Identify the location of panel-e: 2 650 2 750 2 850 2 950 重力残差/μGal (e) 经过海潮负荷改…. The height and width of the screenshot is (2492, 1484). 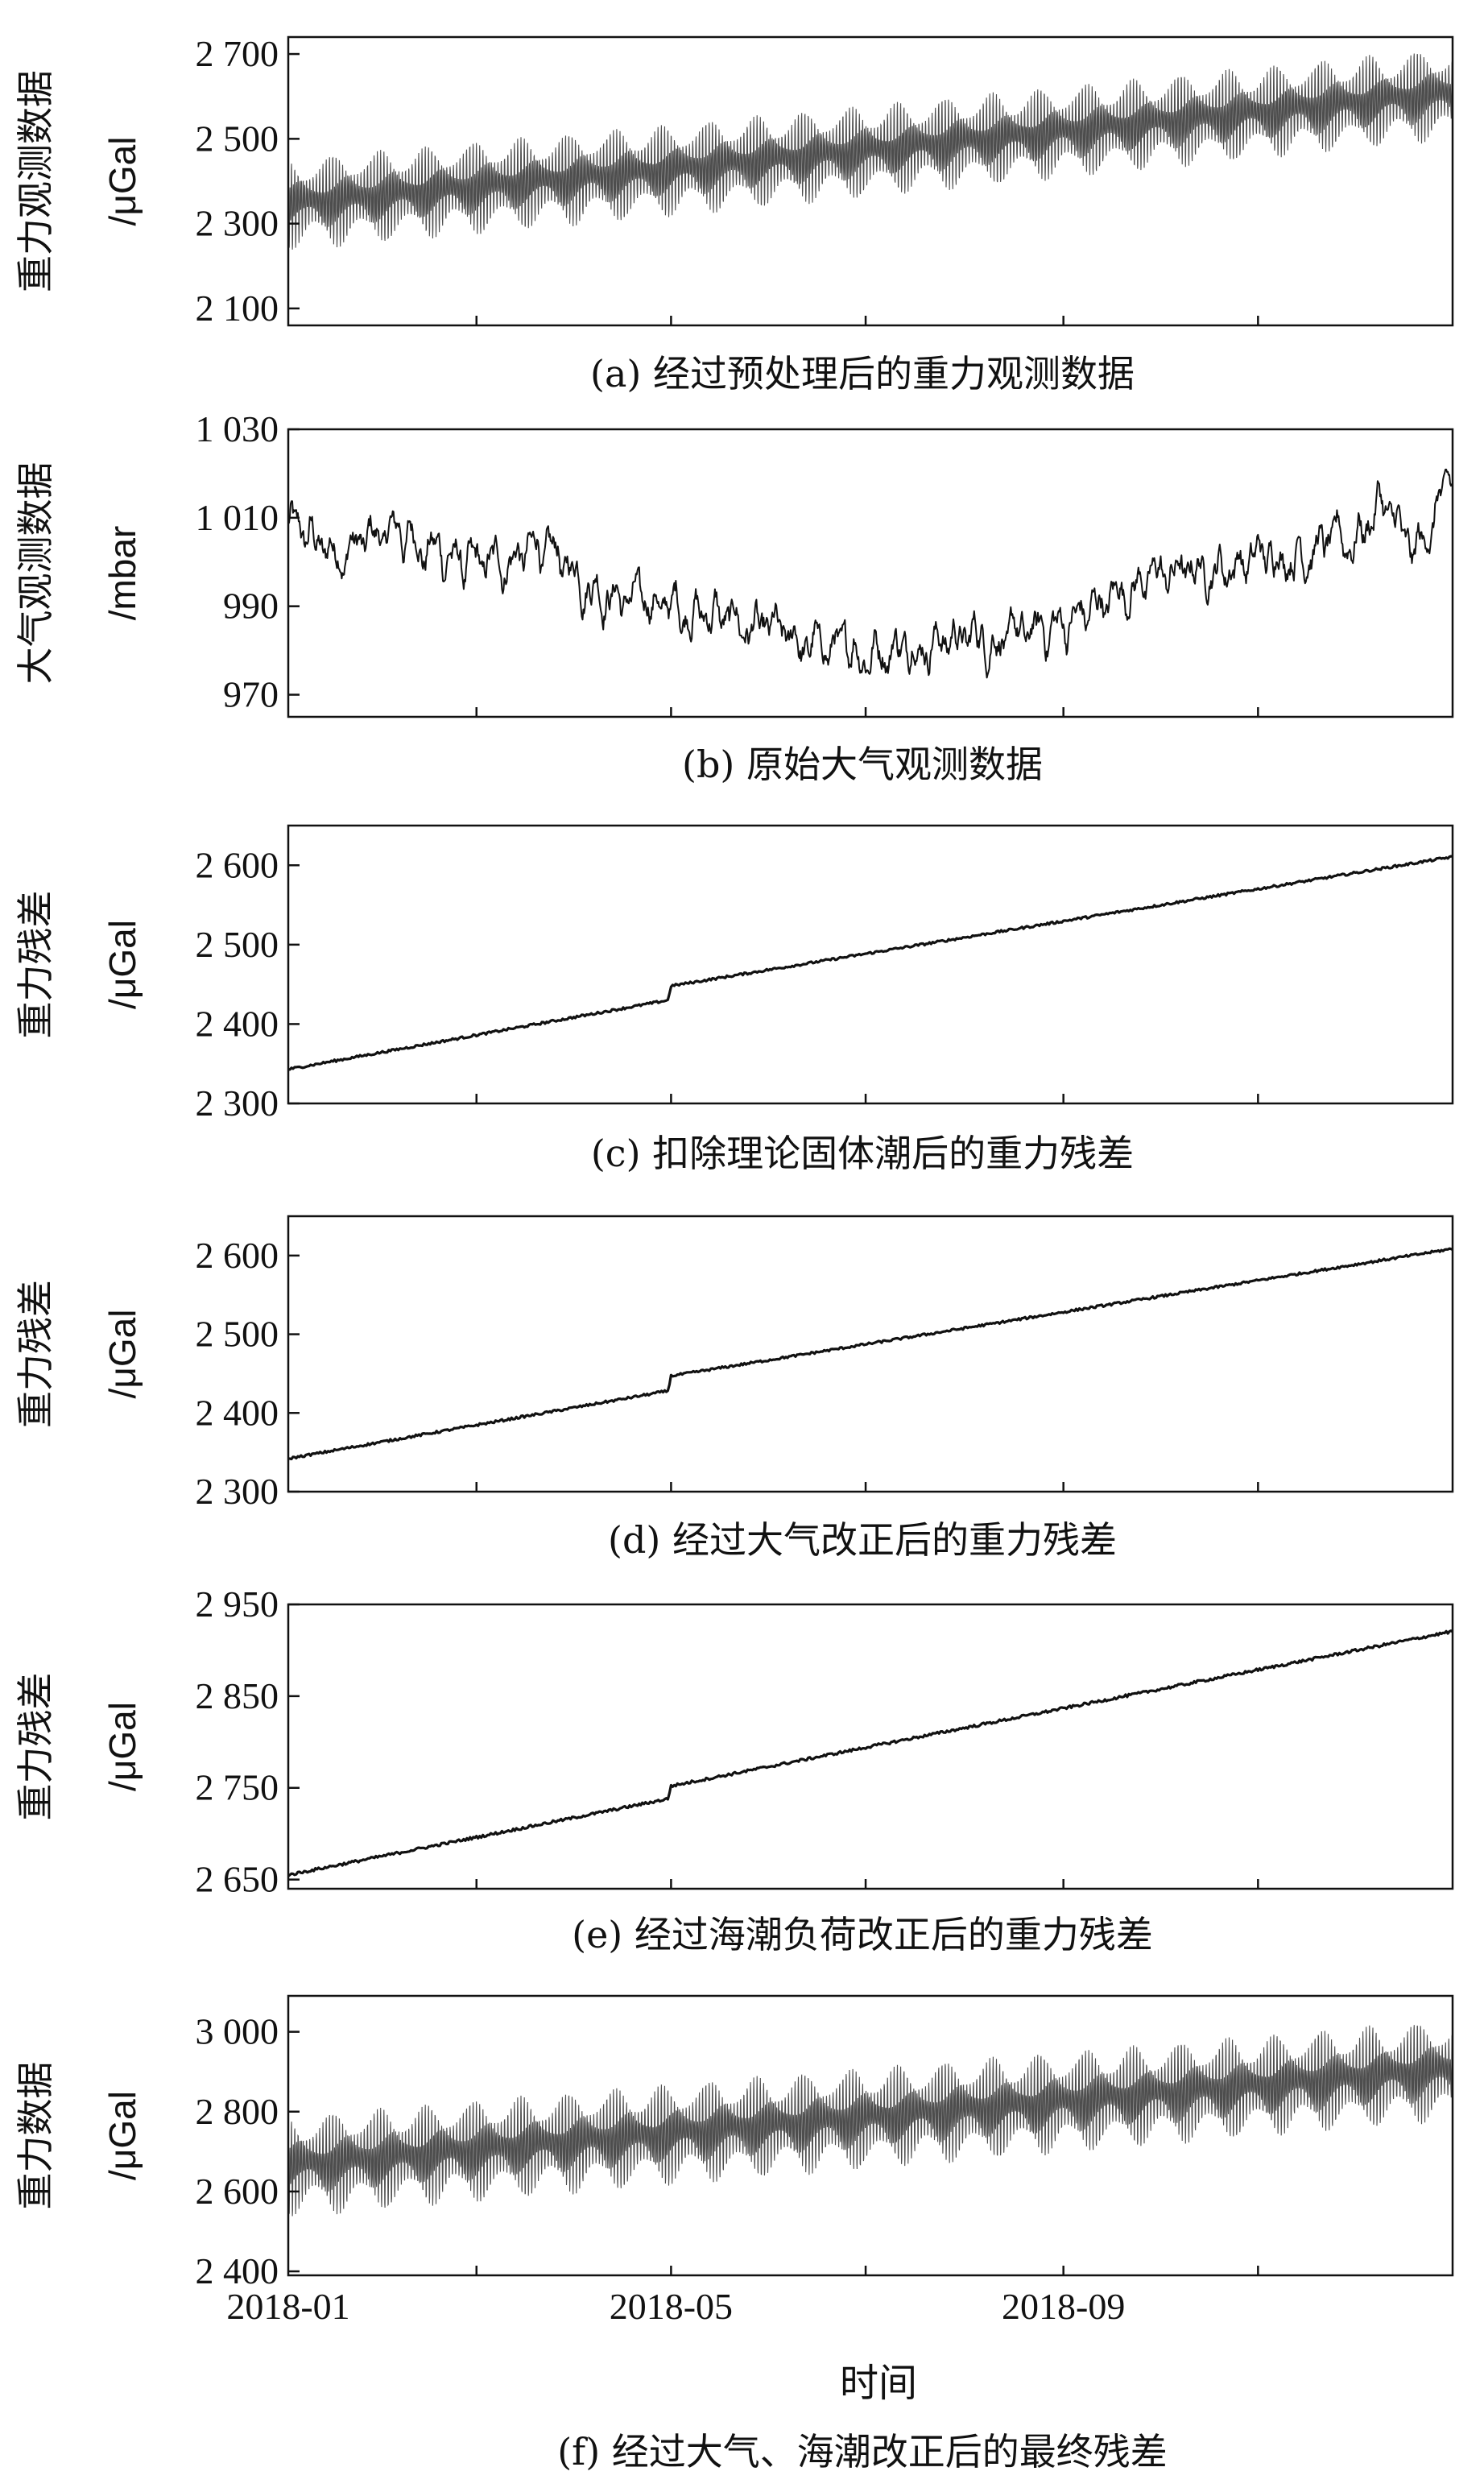
(734, 1770).